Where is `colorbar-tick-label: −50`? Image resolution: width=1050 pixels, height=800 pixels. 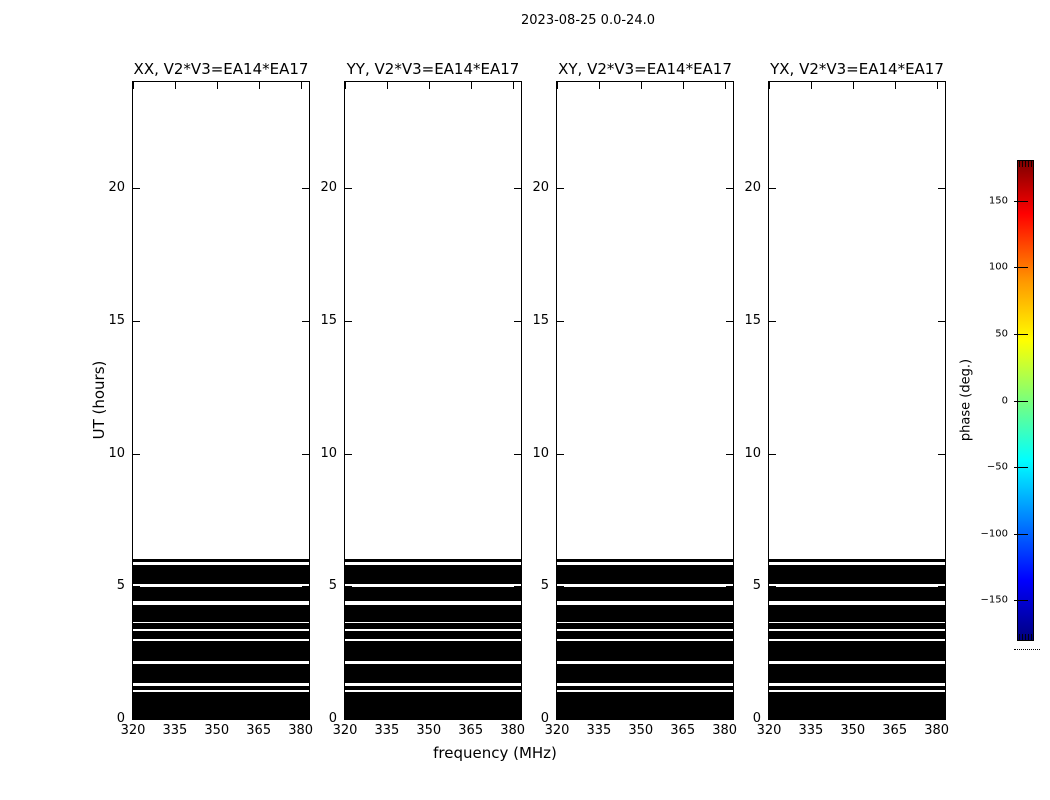 colorbar-tick-label: −50 is located at coordinates (997, 467).